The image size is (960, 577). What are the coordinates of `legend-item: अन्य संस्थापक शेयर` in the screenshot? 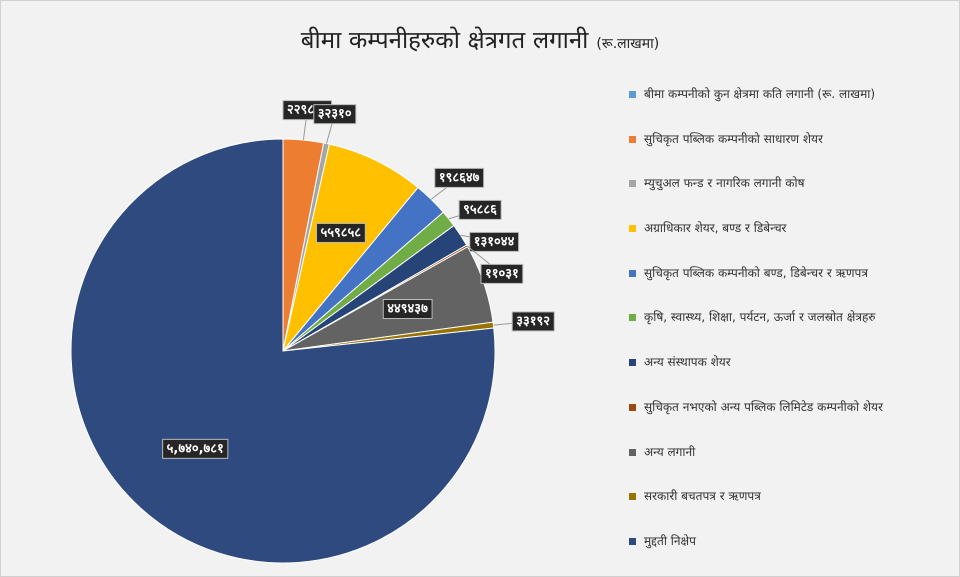 It's located at (789, 362).